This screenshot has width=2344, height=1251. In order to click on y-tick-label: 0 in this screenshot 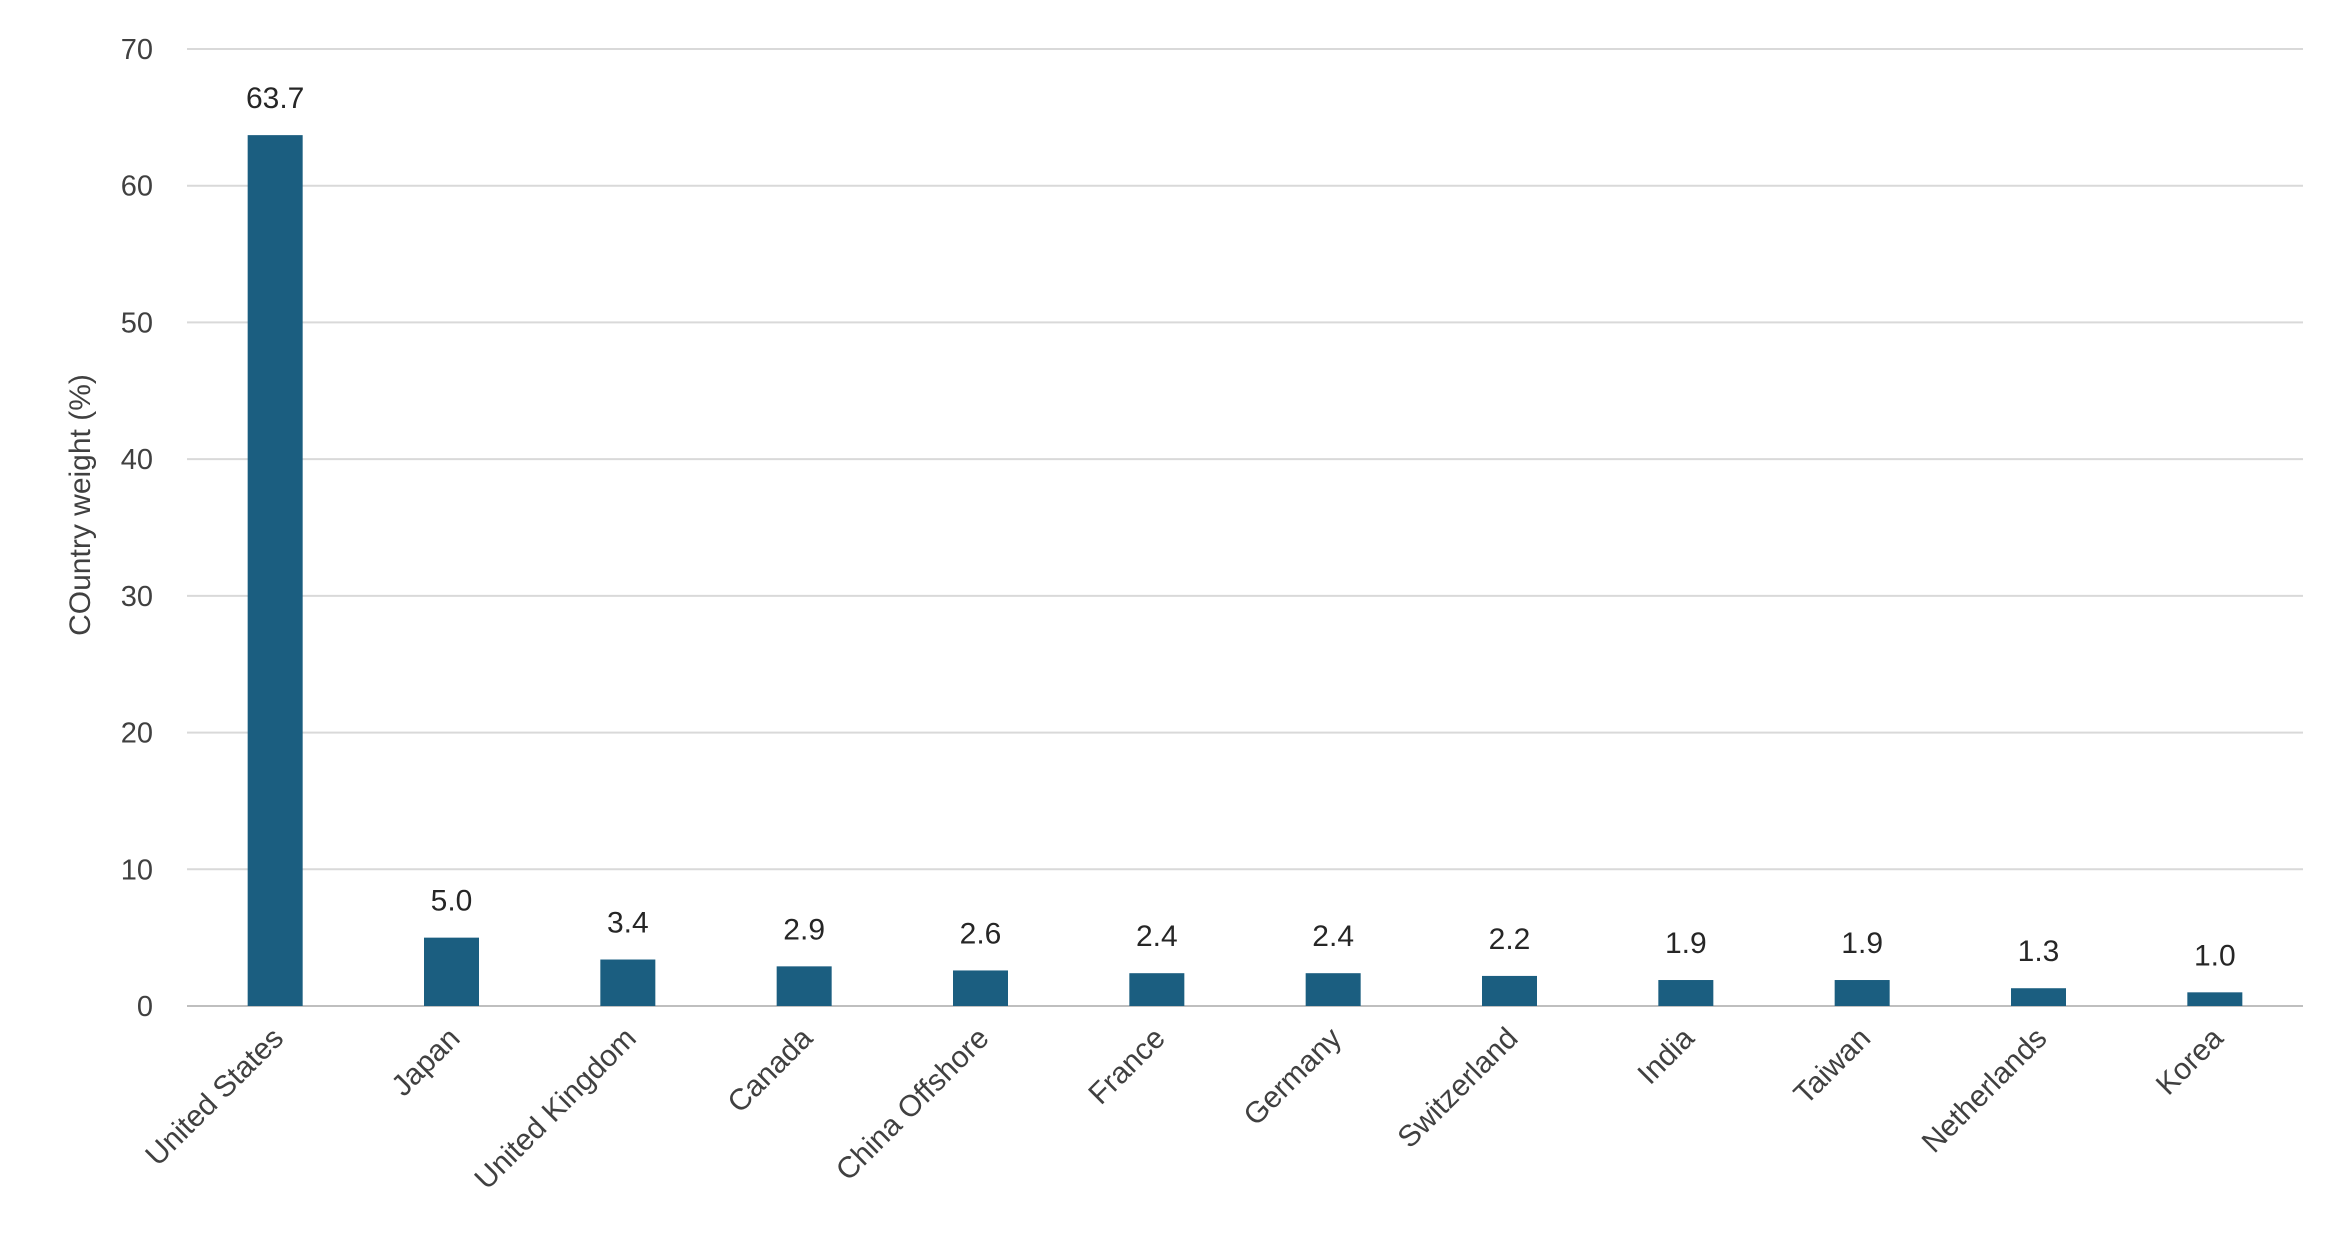, I will do `click(145, 1007)`.